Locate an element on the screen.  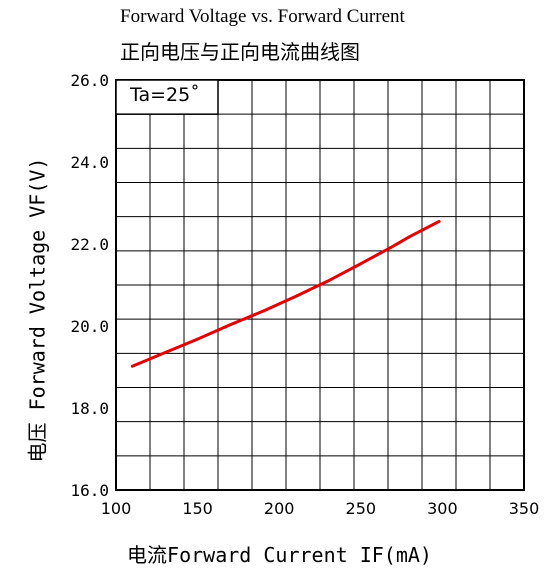
y-axis-label: 电压 Forward Voltage VF(V) is located at coordinates (37, 310).